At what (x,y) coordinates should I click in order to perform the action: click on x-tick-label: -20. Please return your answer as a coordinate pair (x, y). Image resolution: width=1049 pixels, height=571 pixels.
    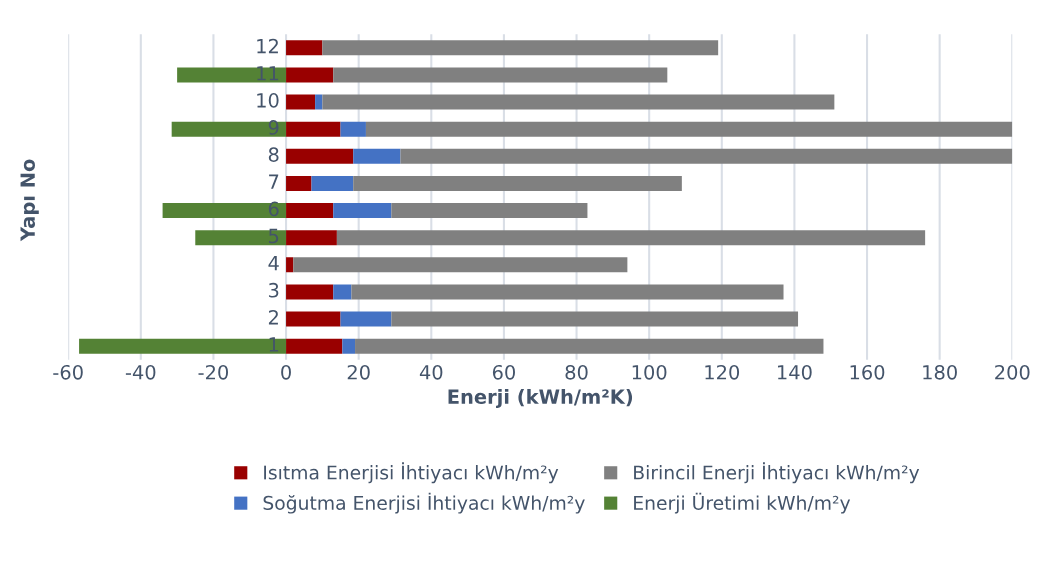
    Looking at the image, I should click on (213, 372).